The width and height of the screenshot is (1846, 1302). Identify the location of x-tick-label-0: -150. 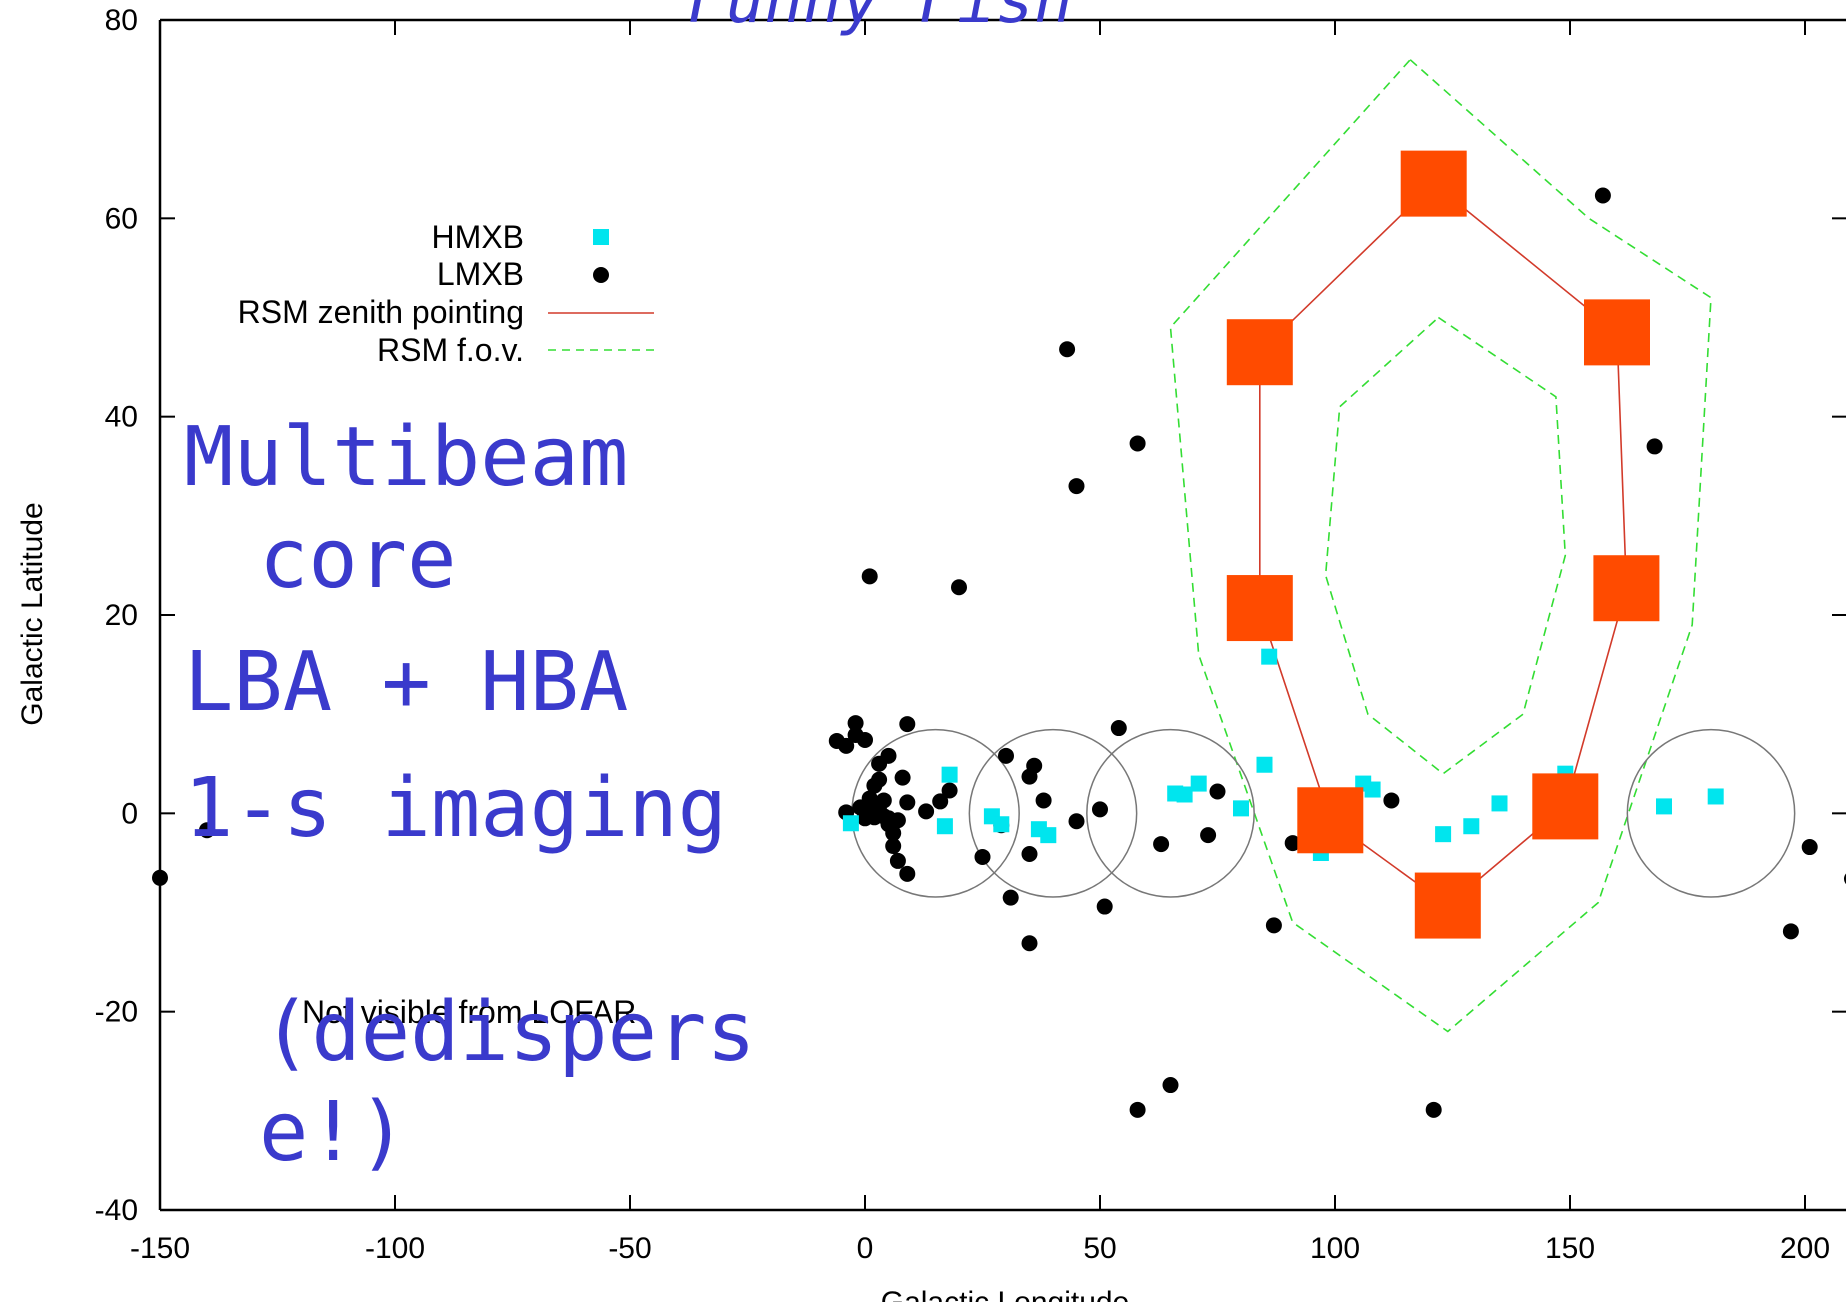
(160, 1248).